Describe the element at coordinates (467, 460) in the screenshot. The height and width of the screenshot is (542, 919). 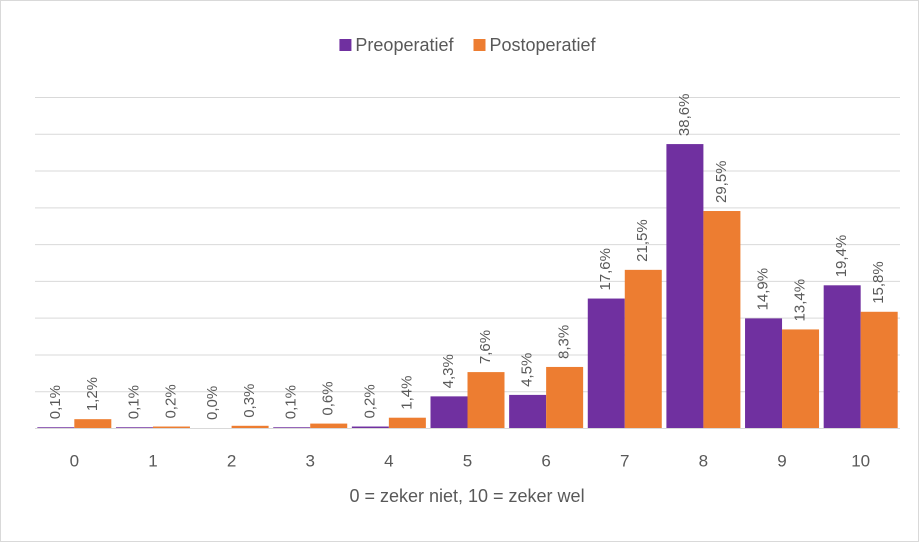
I see `x-tick-label: 5` at that location.